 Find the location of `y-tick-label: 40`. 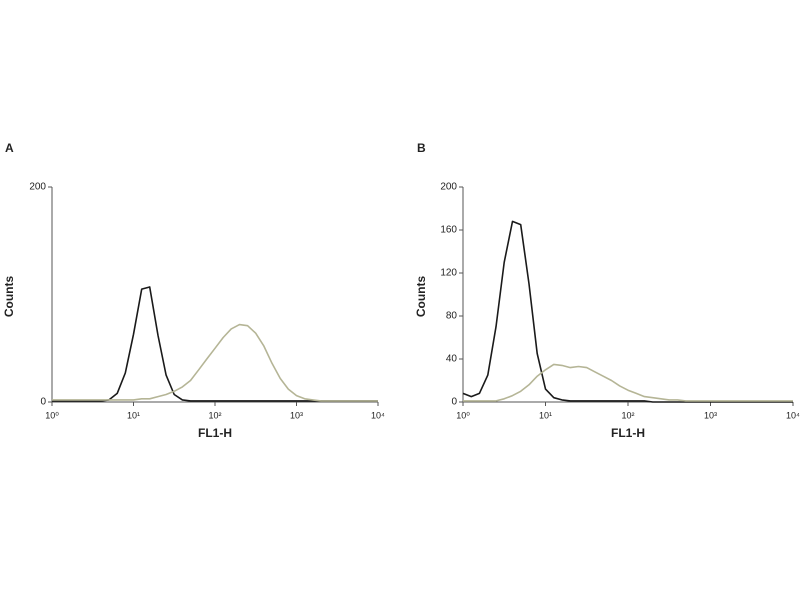

y-tick-label: 40 is located at coordinates (452, 359).